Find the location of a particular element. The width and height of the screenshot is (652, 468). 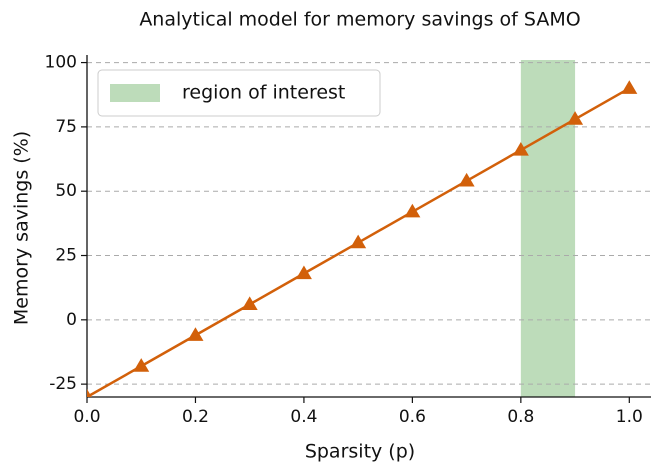

x-tick-label: 0.6 is located at coordinates (412, 417).